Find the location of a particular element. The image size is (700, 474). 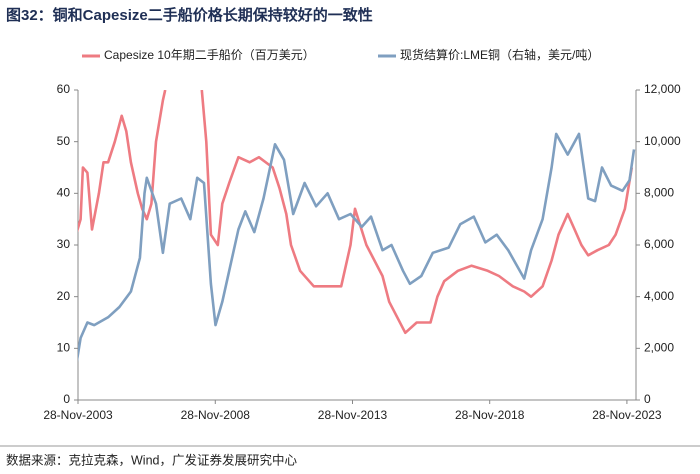

y2-tick-label: 0 is located at coordinates (647, 399).